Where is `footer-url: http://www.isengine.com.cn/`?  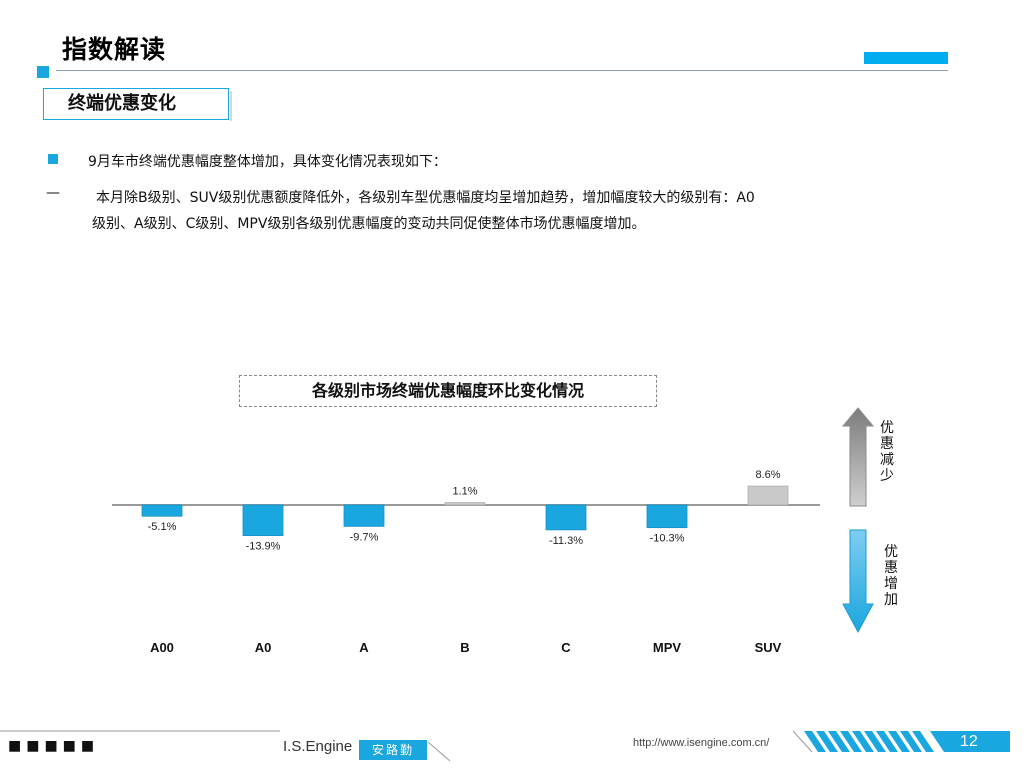
footer-url: http://www.isengine.com.cn/ is located at coordinates (701, 743).